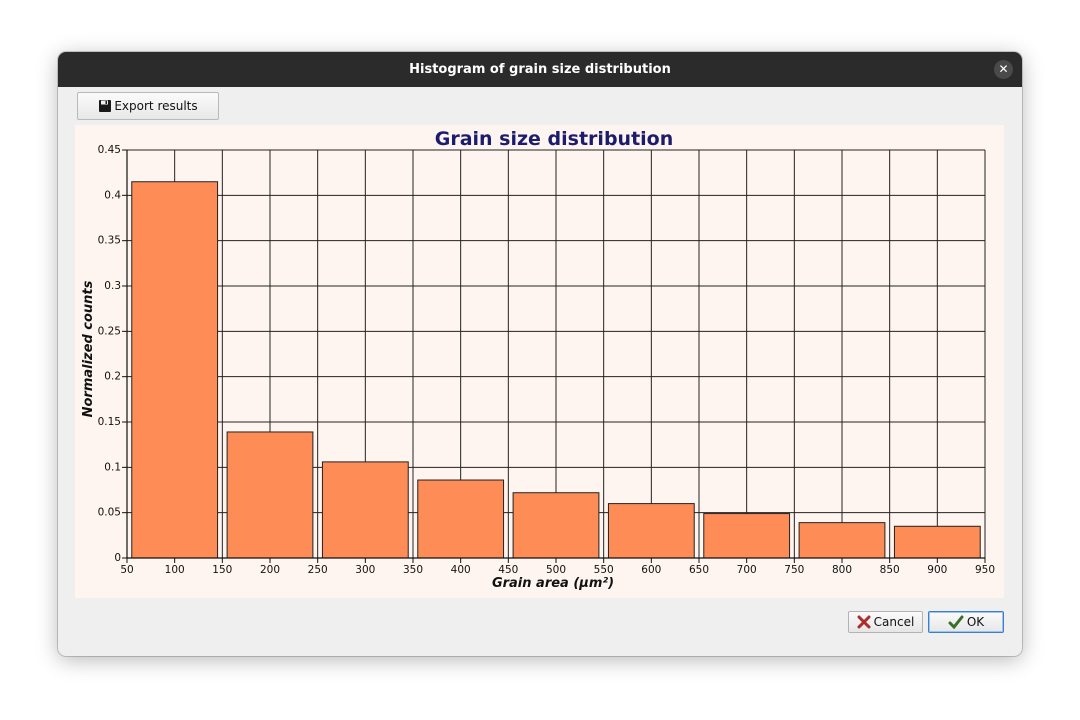 The image size is (1080, 720). Describe the element at coordinates (894, 622) in the screenshot. I see `cancel-label: Cancel` at that location.